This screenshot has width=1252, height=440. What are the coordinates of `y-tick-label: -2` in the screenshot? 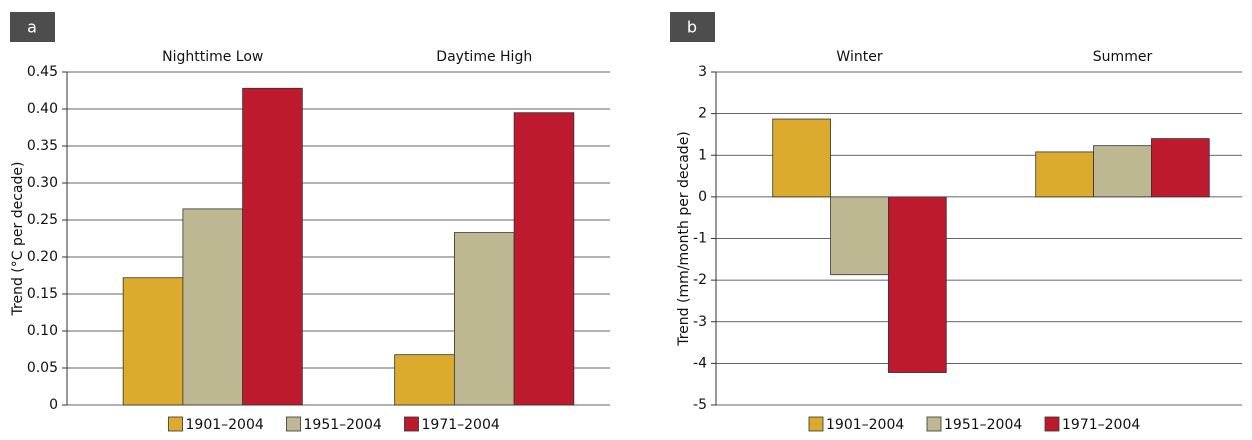 It's located at (700, 280).